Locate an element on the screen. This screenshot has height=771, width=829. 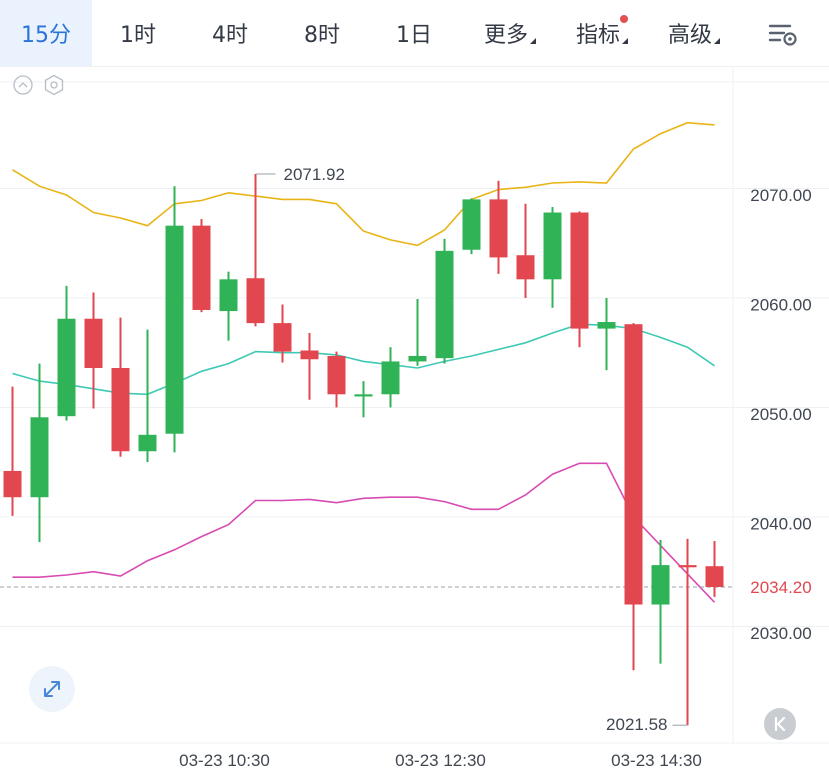
tab-7: 高级 is located at coordinates (690, 33).